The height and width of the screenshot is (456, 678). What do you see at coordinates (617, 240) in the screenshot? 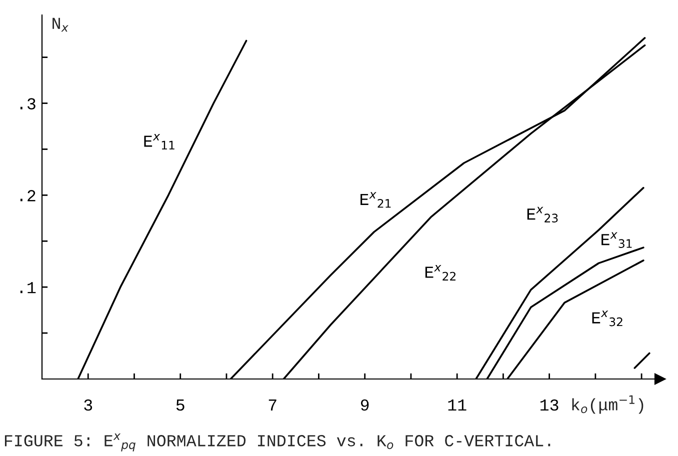
I see `series-label: E$^{x}$$_{31}$` at bounding box center [617, 240].